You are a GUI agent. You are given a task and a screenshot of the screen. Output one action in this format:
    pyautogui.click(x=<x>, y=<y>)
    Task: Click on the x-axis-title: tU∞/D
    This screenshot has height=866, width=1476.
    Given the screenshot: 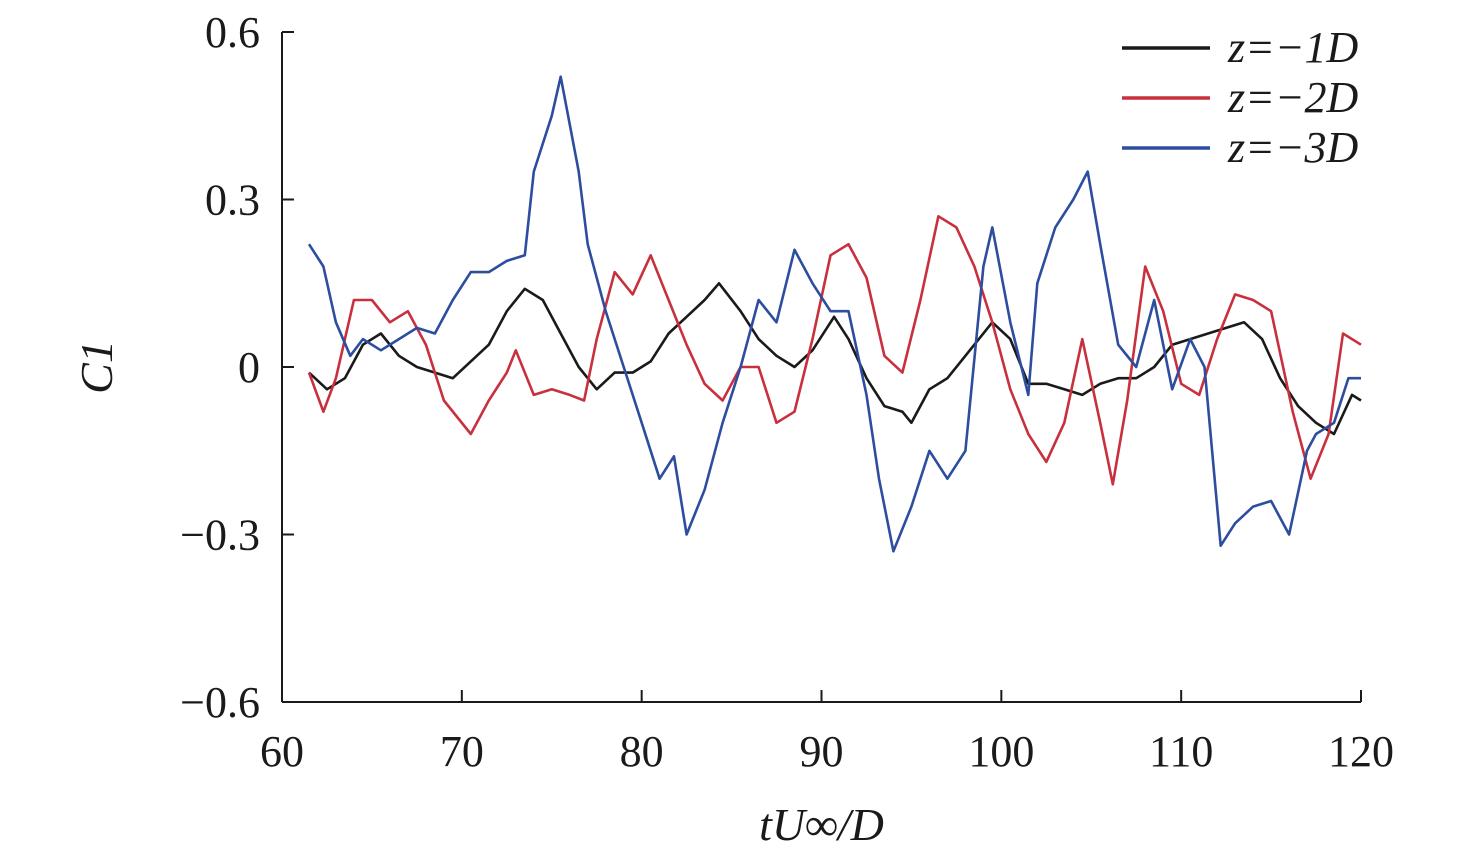 What is the action you would take?
    pyautogui.click(x=821, y=824)
    